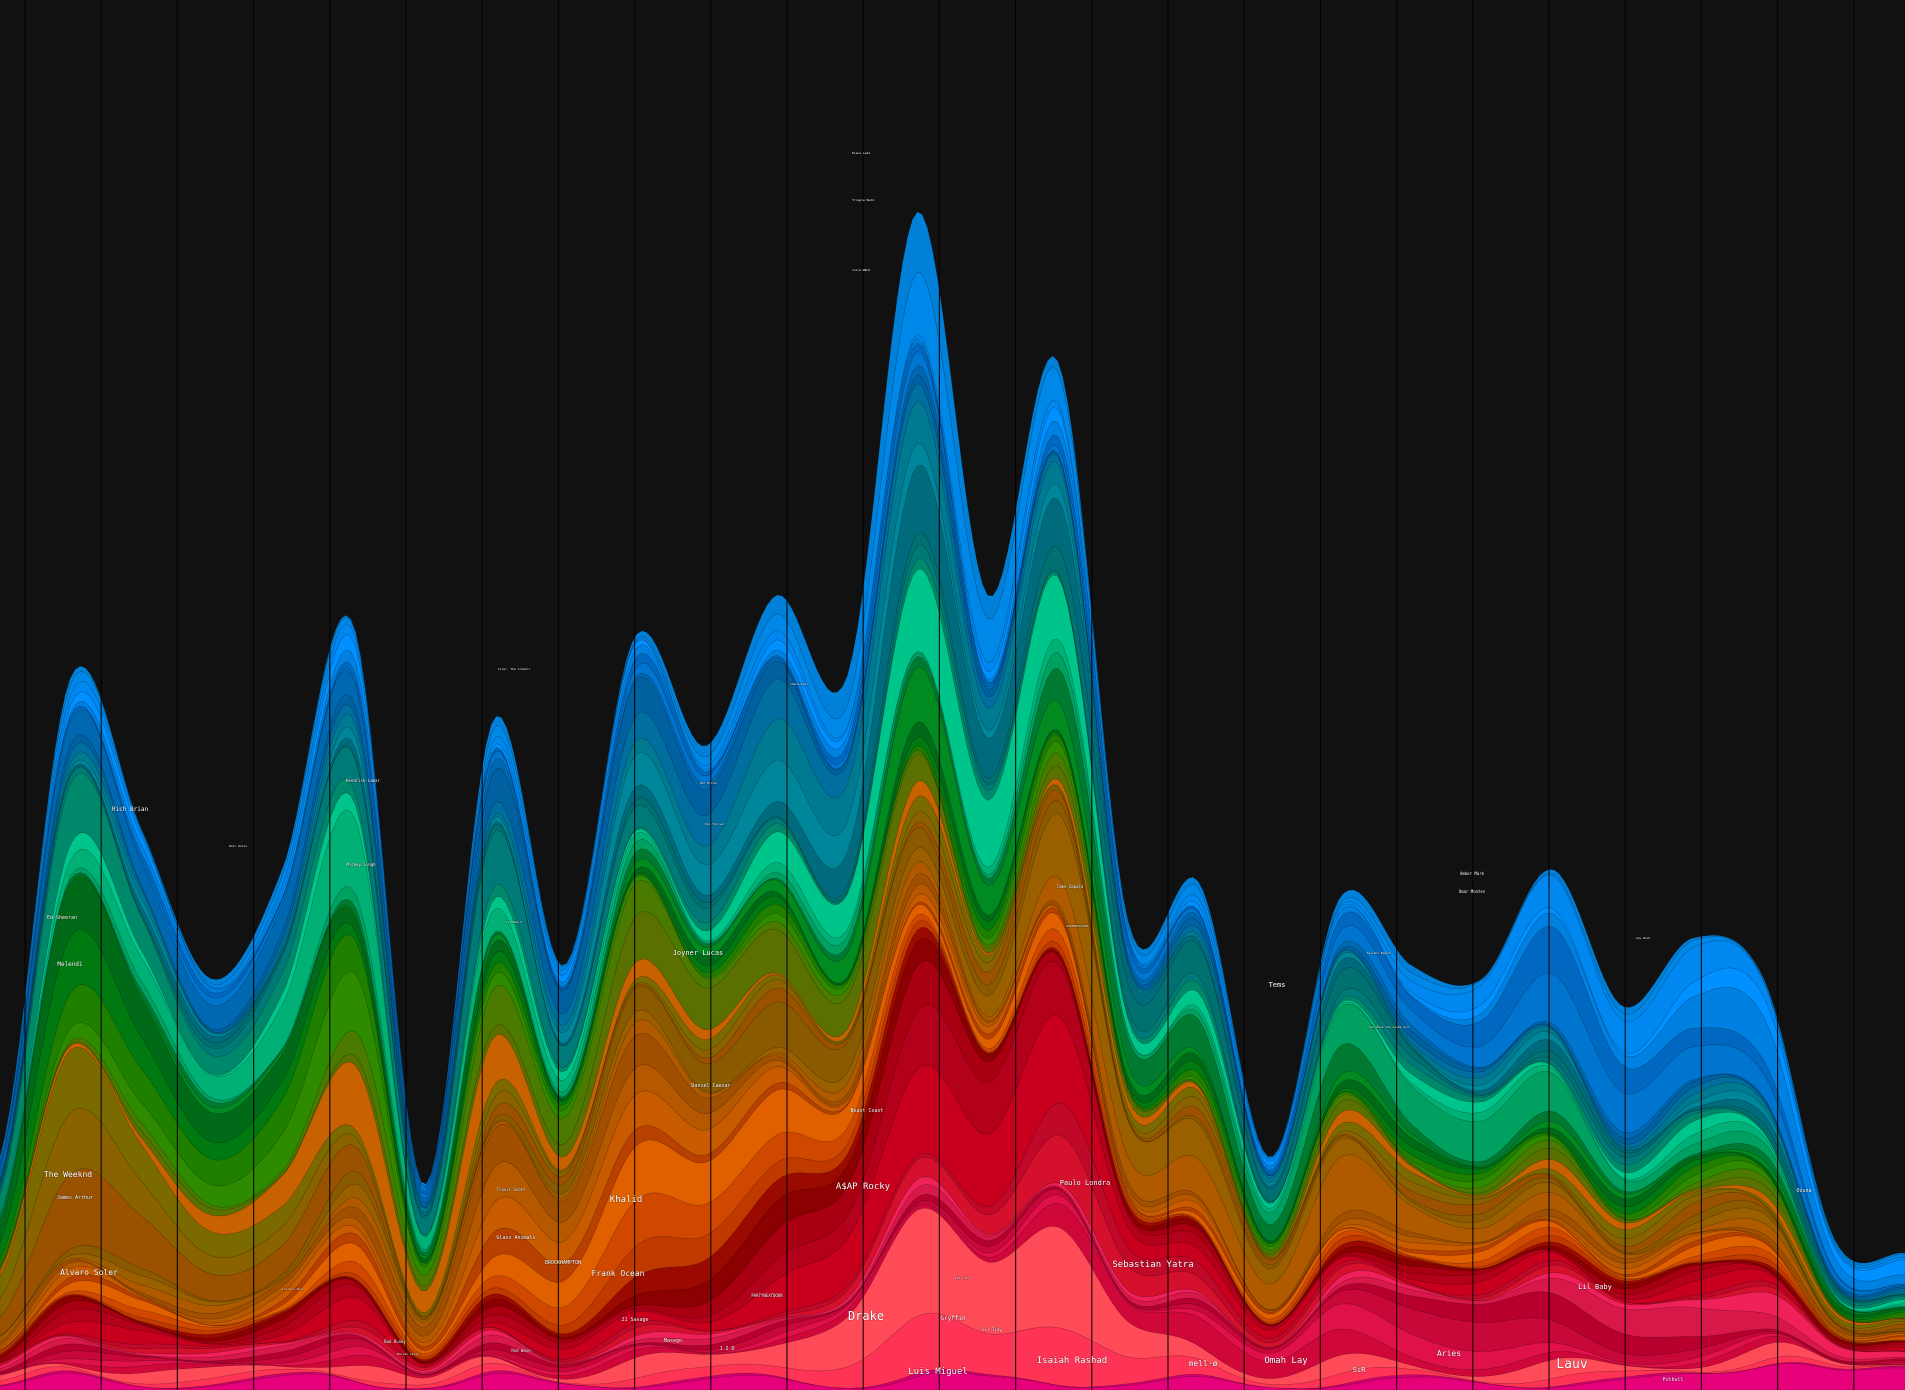 The image size is (1905, 1390). I want to click on artist-label: Tame Impala, so click(1070, 886).